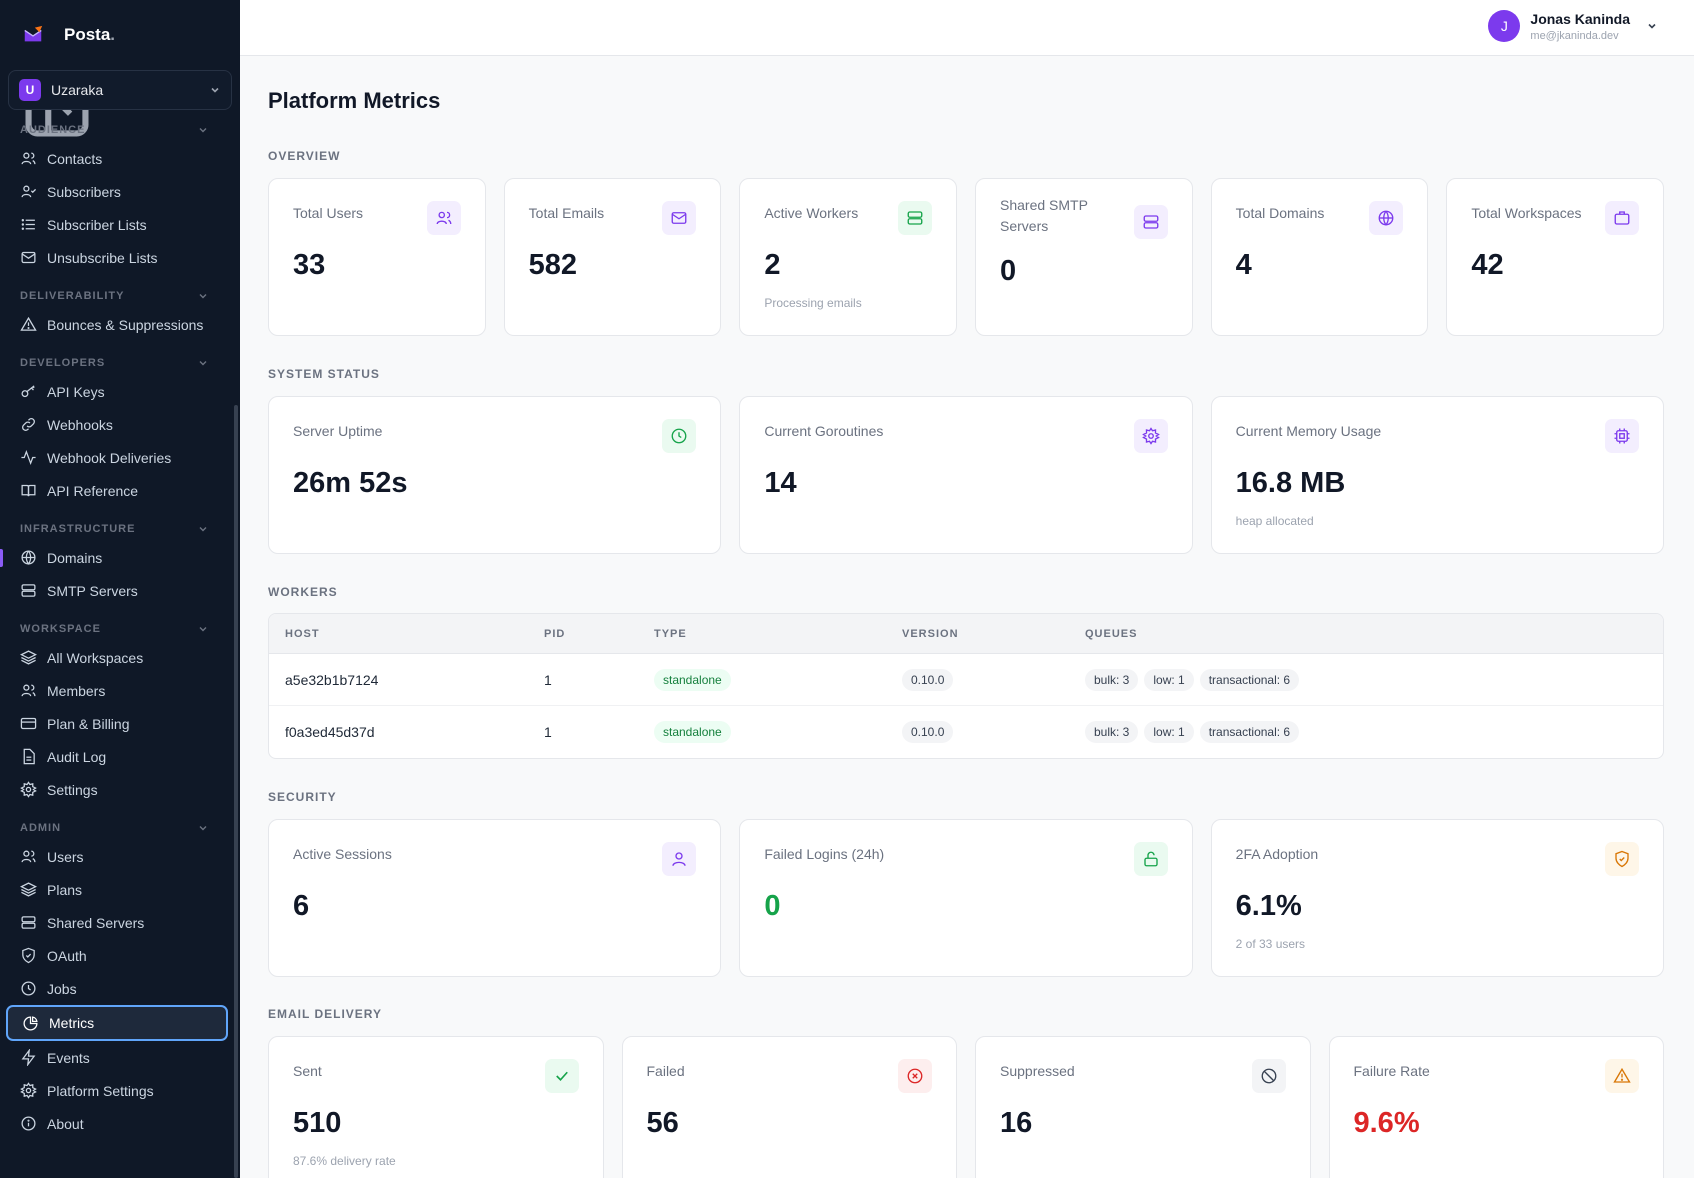 The width and height of the screenshot is (1694, 1178). I want to click on queue-badge: low: 1, so click(1169, 679).